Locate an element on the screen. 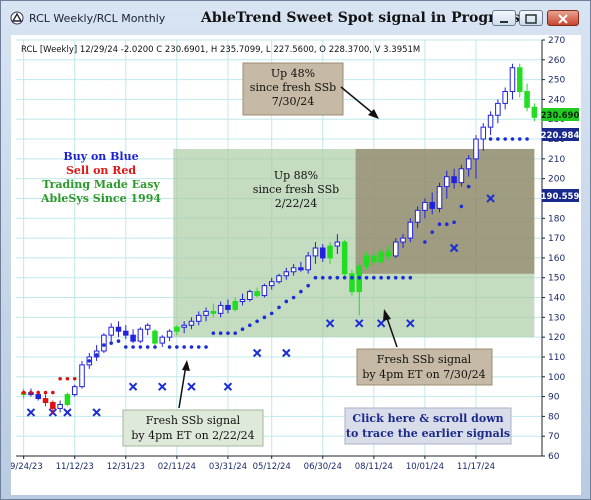 This screenshot has height=500, width=591. up48-line2: since fresh SSb is located at coordinates (293, 87).